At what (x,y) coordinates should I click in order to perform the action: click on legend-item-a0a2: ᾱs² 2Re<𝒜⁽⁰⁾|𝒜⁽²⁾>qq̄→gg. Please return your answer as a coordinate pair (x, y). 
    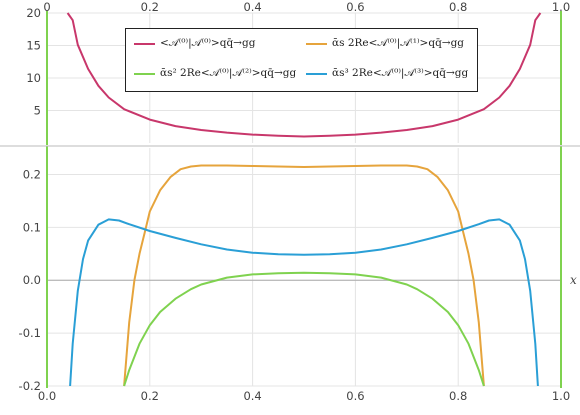
    Looking at the image, I should click on (215, 73).